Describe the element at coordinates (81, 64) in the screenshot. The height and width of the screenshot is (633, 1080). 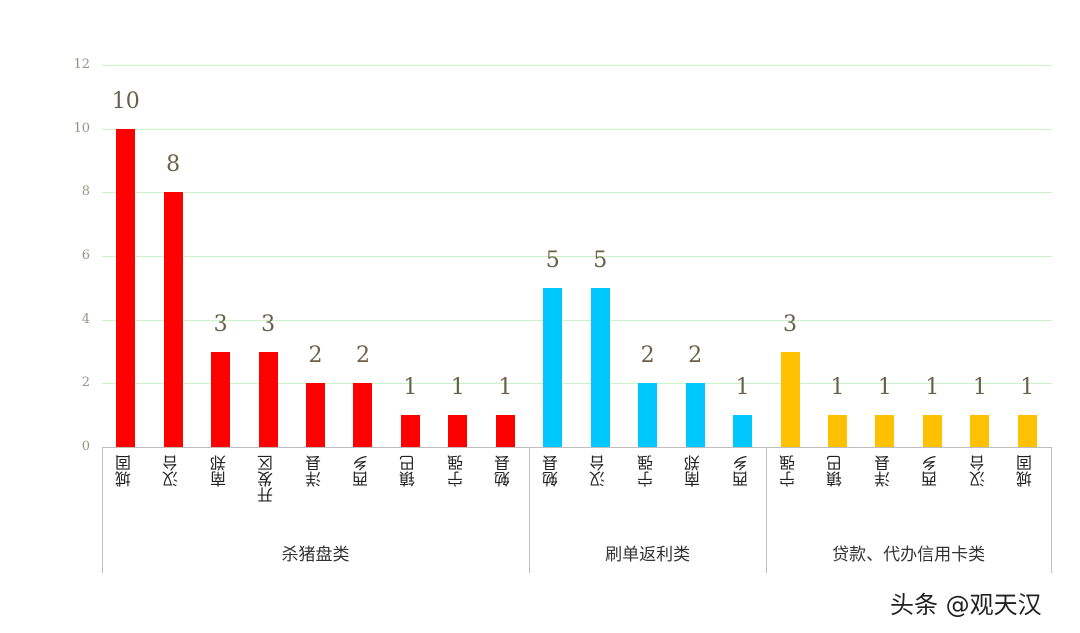
I see `y-tick-label: 12` at that location.